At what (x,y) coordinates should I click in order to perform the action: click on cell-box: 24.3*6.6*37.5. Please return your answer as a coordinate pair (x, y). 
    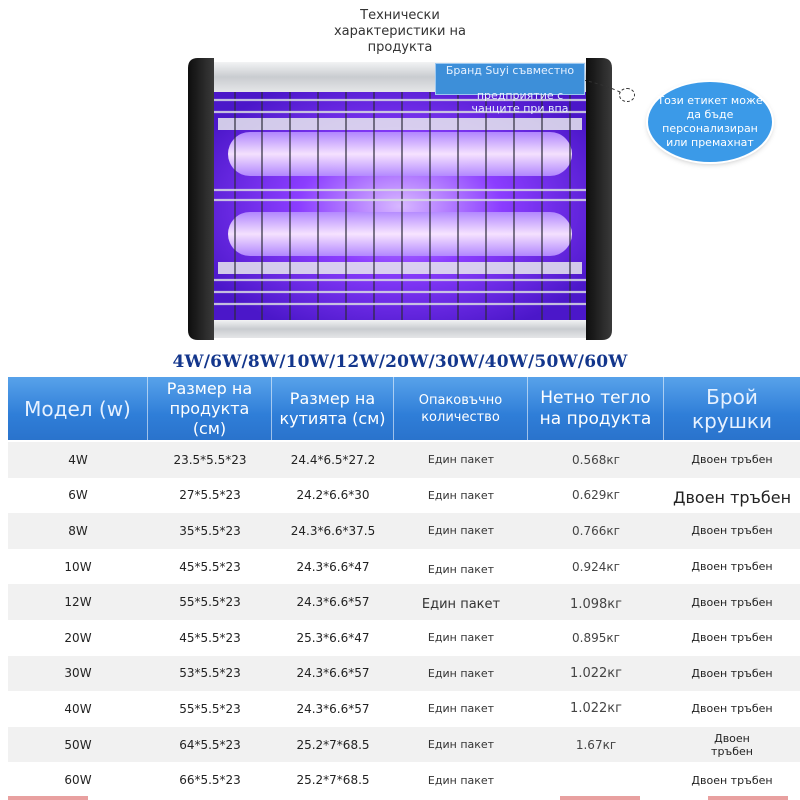
    Looking at the image, I should click on (333, 530).